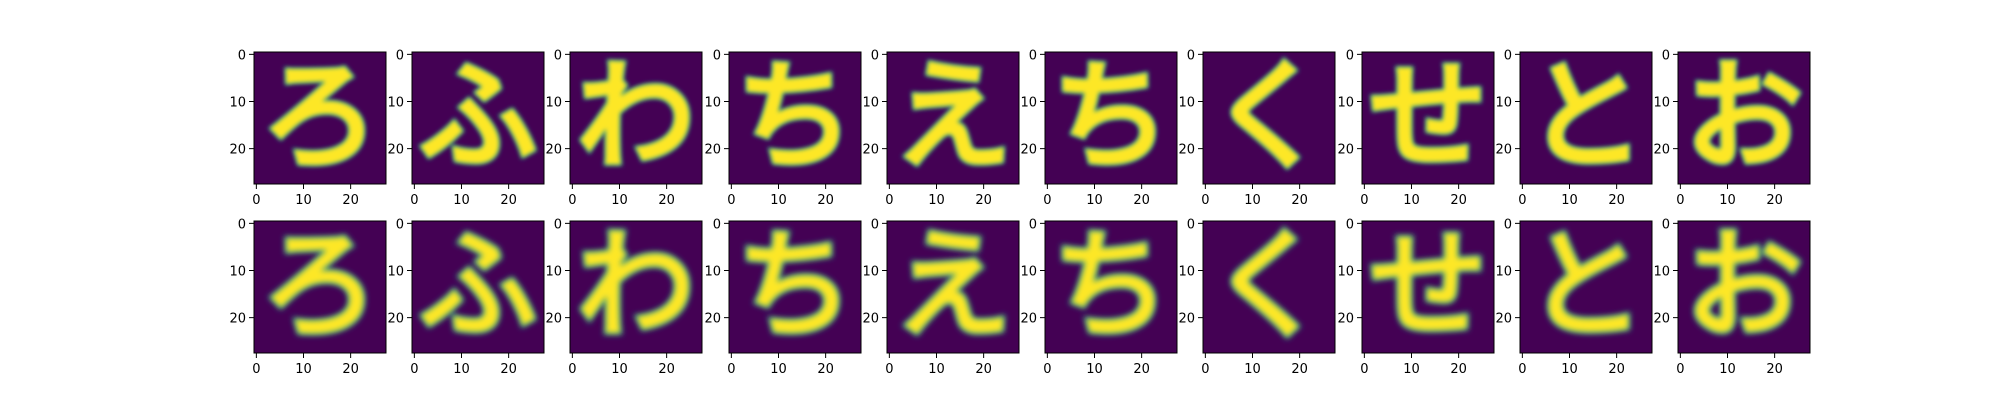 This screenshot has height=400, width=2000. I want to click on glyph-halo: ろ, so click(320, 286).